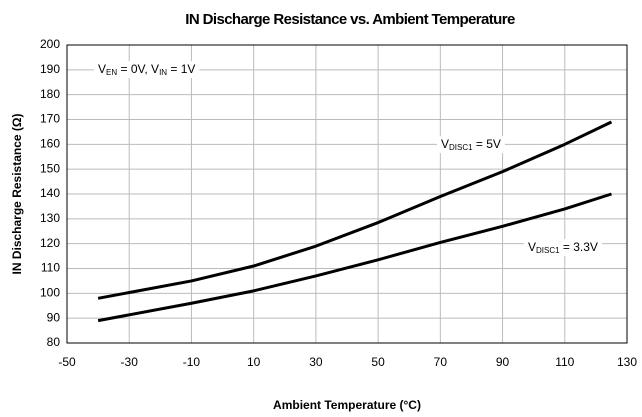 The width and height of the screenshot is (642, 417). I want to click on y-tick-label: 150, so click(50, 168).